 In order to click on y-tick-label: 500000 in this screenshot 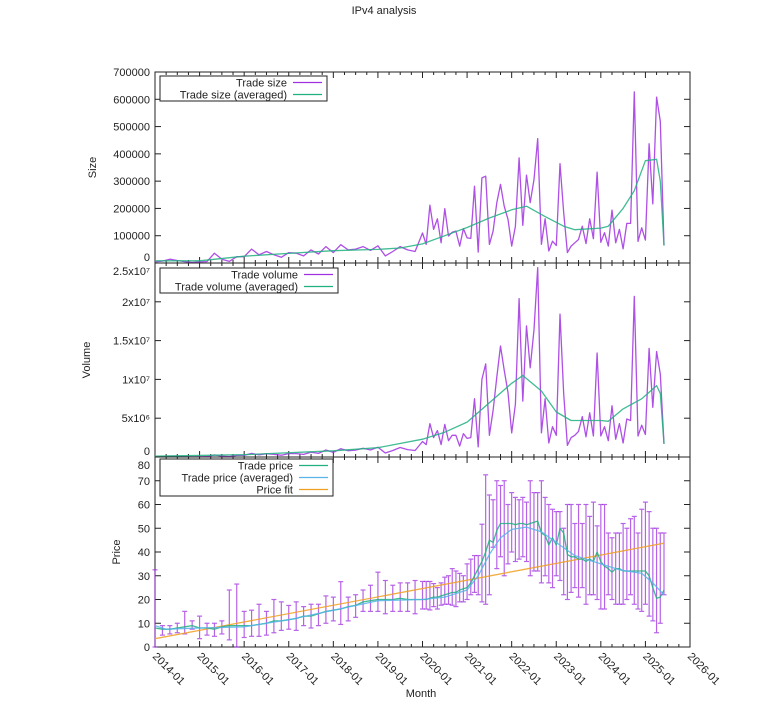, I will do `click(131, 128)`.